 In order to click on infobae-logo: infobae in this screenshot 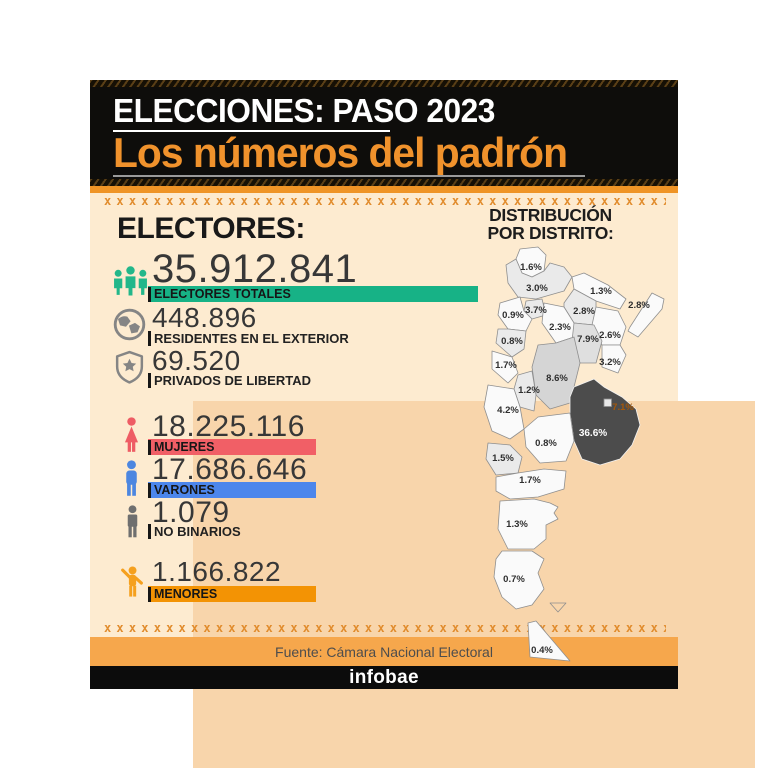, I will do `click(384, 677)`.